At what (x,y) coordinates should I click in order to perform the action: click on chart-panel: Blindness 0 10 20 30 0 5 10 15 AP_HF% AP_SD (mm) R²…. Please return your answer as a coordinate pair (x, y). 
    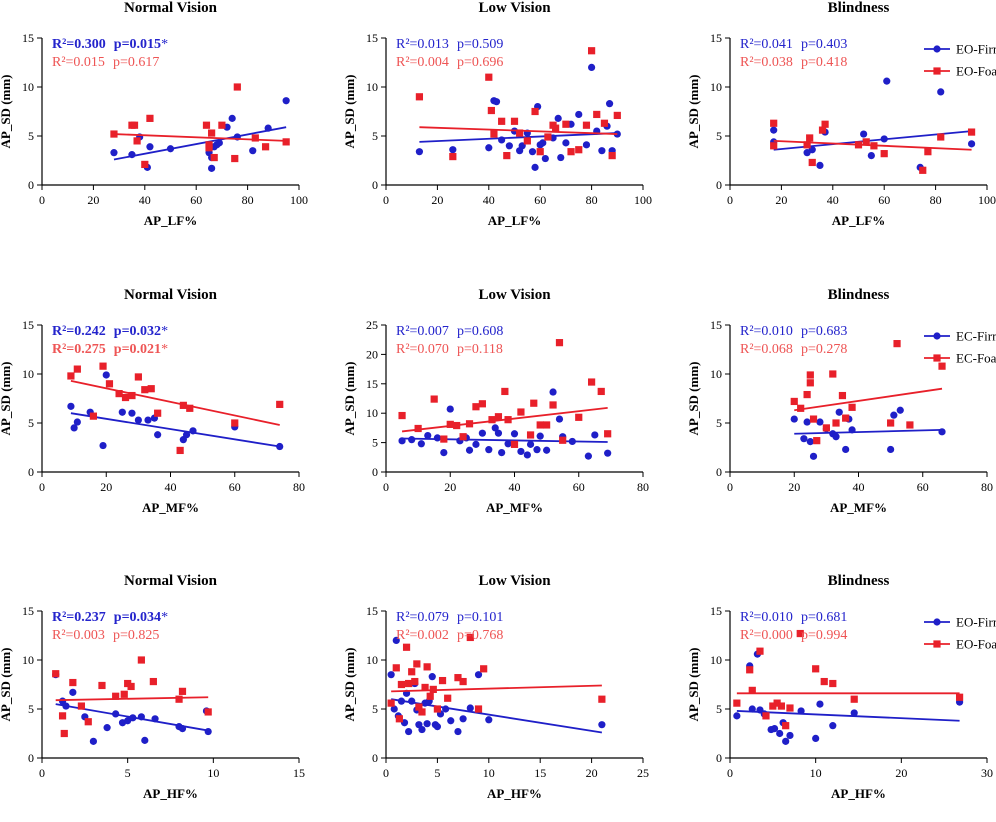
    Looking at the image, I should click on (841, 687).